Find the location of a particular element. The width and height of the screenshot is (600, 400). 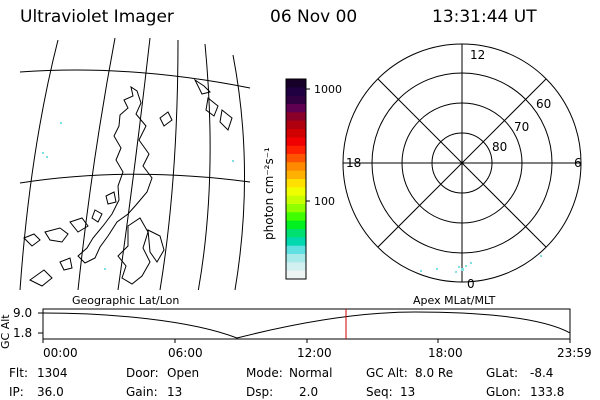

dsp-label: Dsp: is located at coordinates (260, 392).